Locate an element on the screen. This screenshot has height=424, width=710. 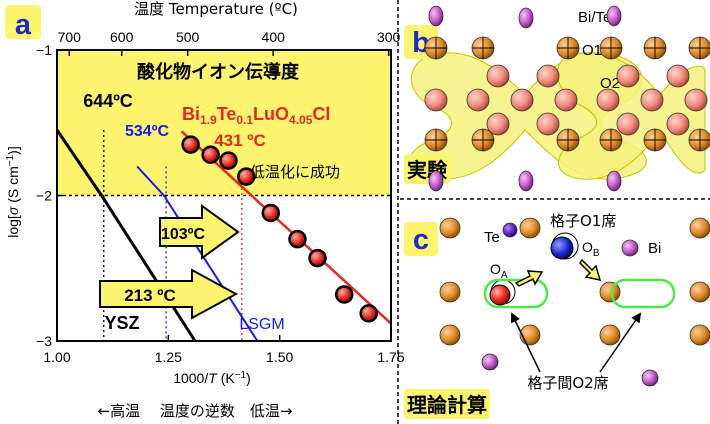
formula-part: Cl is located at coordinates (321, 114).